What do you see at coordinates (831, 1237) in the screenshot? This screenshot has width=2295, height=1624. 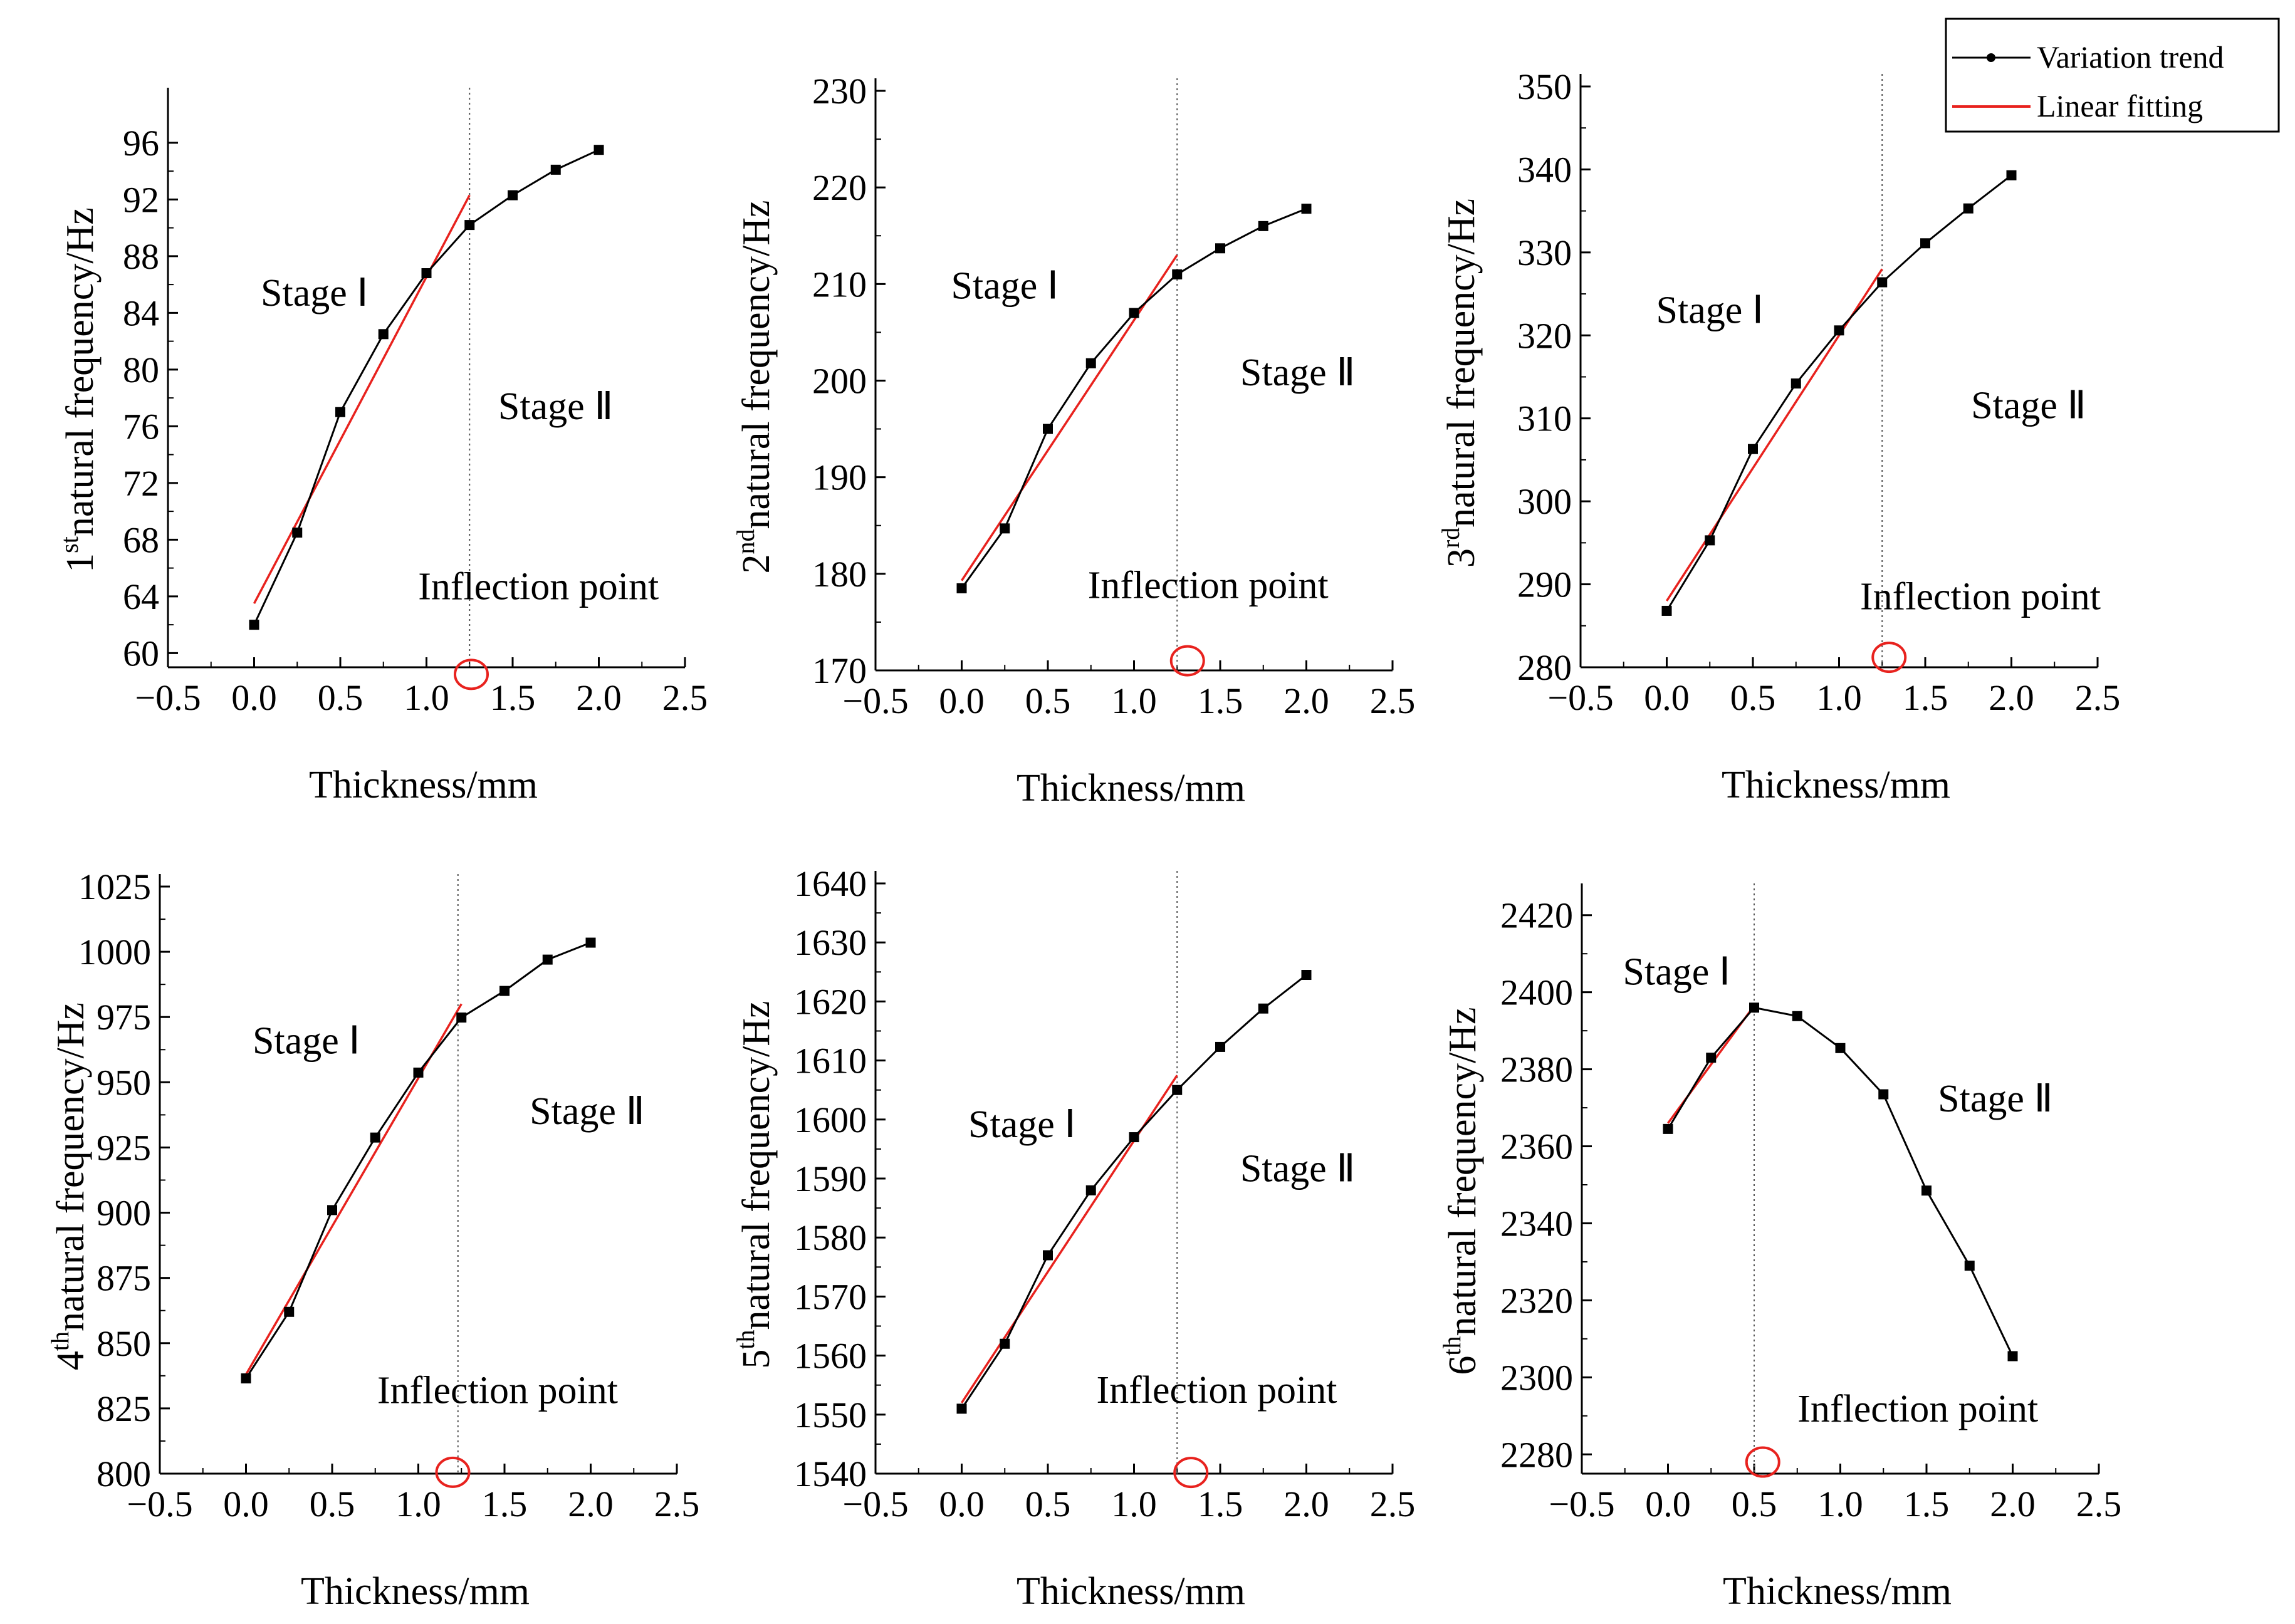 I see `y-tick-label: 1580` at bounding box center [831, 1237].